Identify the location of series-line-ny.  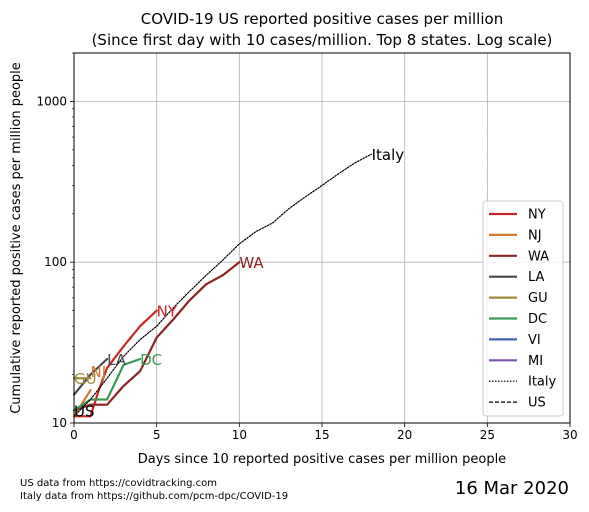
(115, 363).